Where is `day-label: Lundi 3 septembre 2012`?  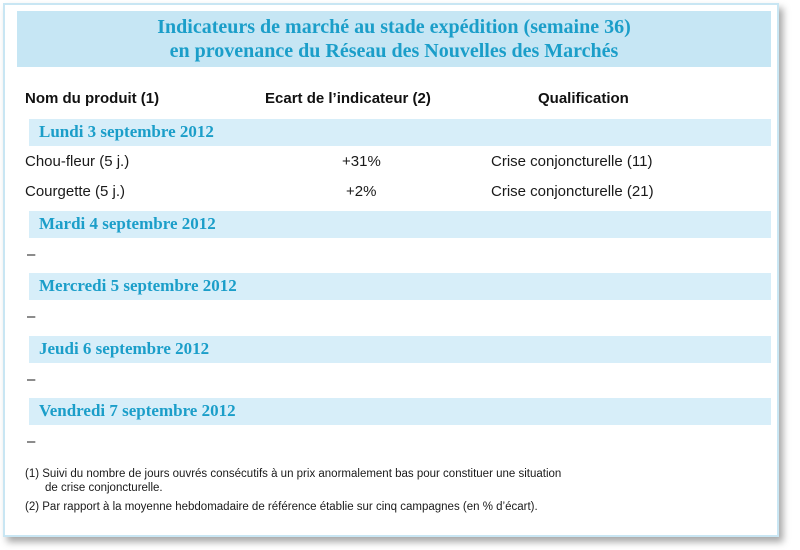
day-label: Lundi 3 septembre 2012 is located at coordinates (126, 131).